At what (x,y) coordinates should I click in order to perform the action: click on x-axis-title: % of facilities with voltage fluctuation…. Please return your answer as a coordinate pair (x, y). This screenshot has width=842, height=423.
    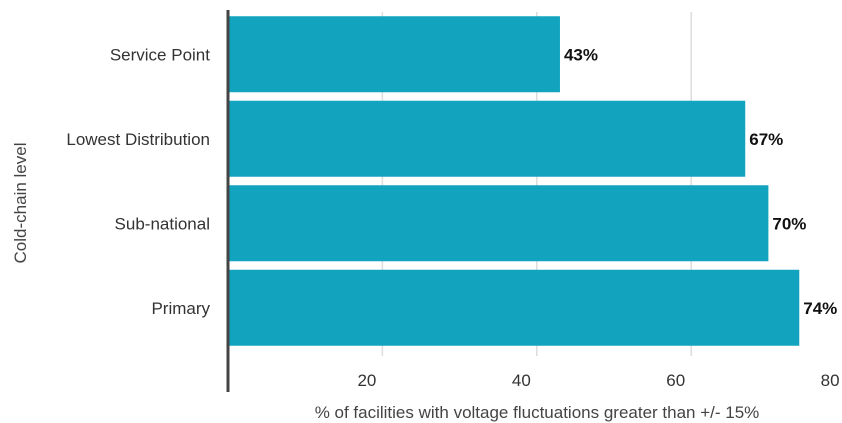
    Looking at the image, I should click on (537, 412).